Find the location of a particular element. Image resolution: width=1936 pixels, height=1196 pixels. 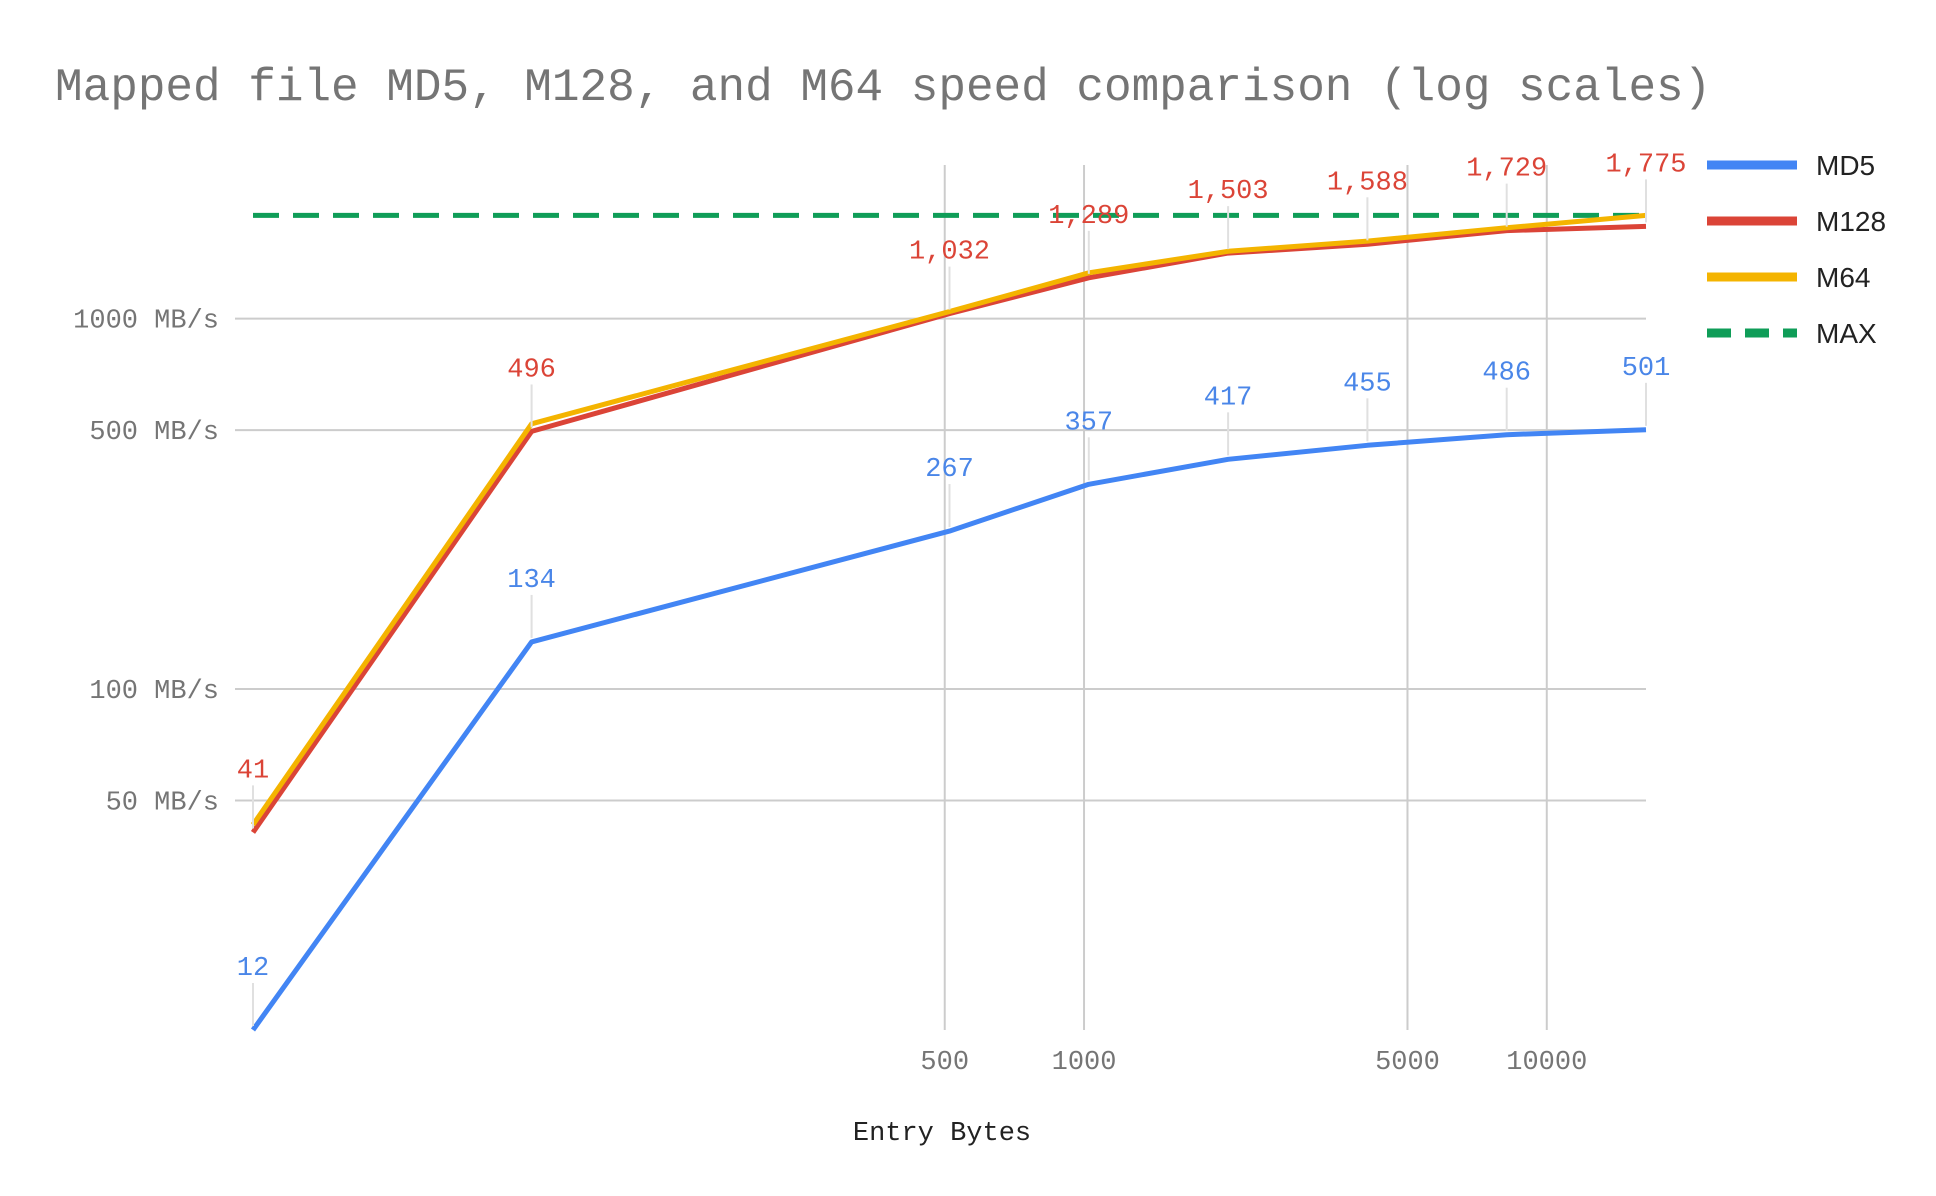

data-label-m128: 1,032 is located at coordinates (949, 253).